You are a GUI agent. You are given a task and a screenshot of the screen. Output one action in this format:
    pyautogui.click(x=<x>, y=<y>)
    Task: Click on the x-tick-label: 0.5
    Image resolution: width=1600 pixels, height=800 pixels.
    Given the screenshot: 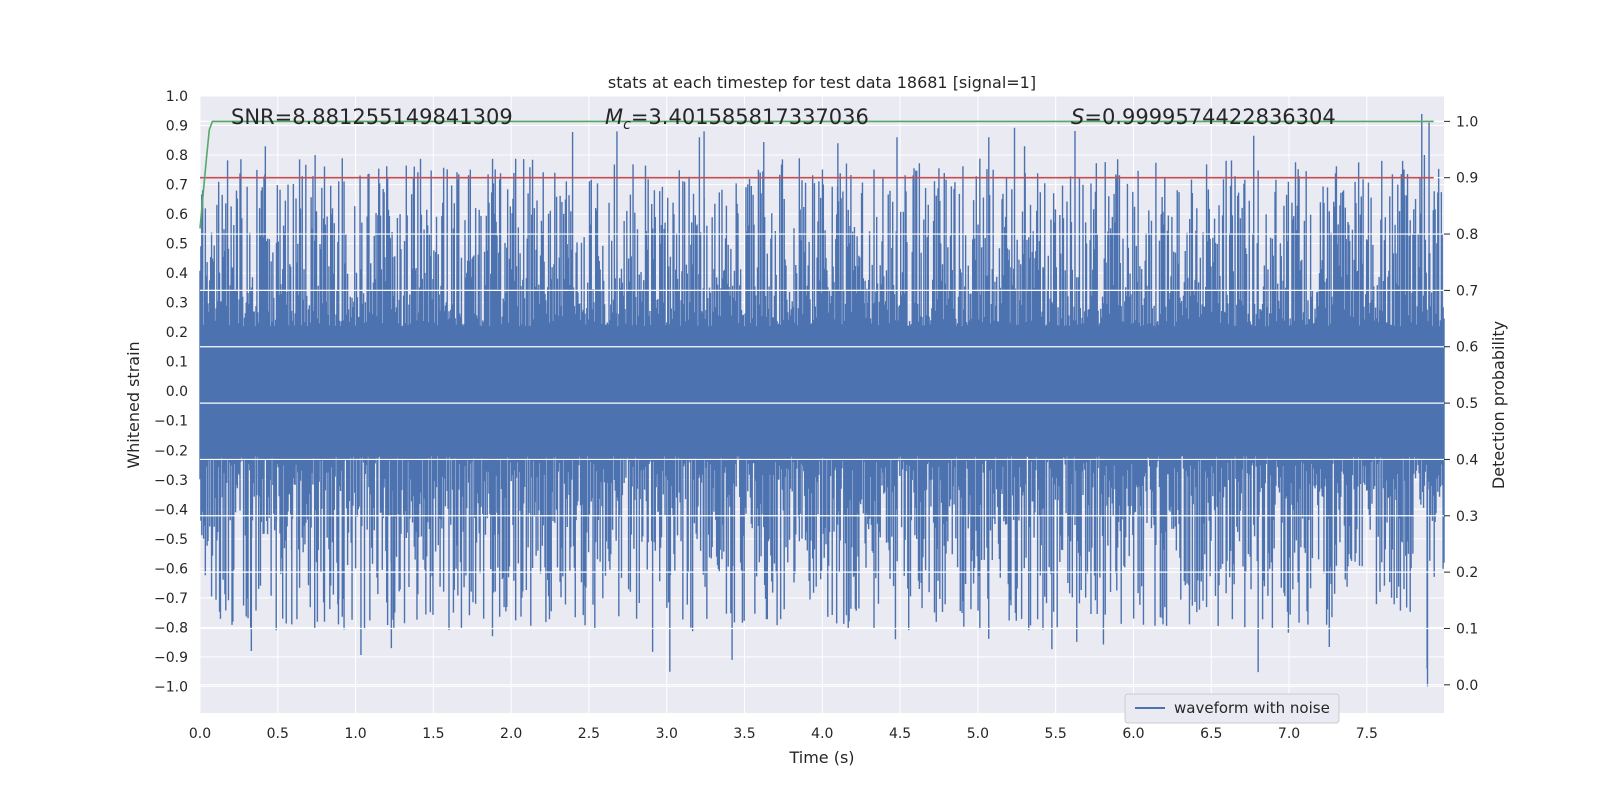 What is the action you would take?
    pyautogui.click(x=278, y=734)
    